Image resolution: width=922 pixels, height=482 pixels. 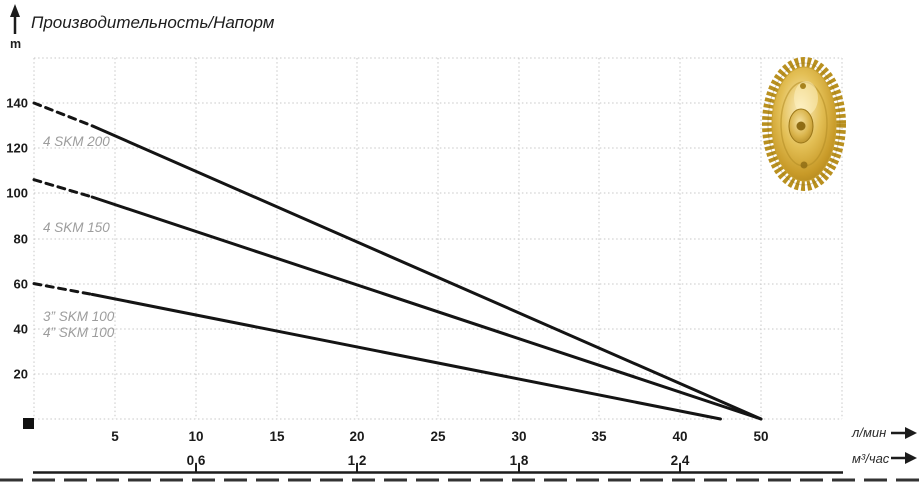 I want to click on curve-4skm200-dashed, so click(x=63, y=114).